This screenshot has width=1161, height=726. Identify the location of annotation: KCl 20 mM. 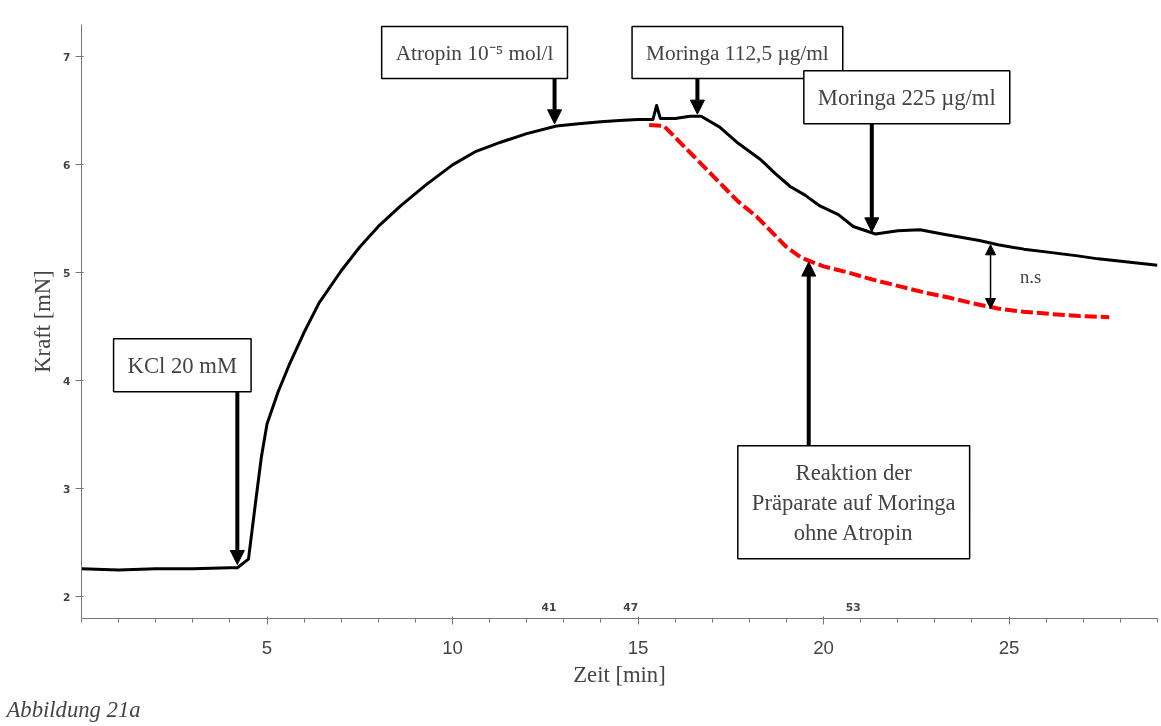
(182, 365).